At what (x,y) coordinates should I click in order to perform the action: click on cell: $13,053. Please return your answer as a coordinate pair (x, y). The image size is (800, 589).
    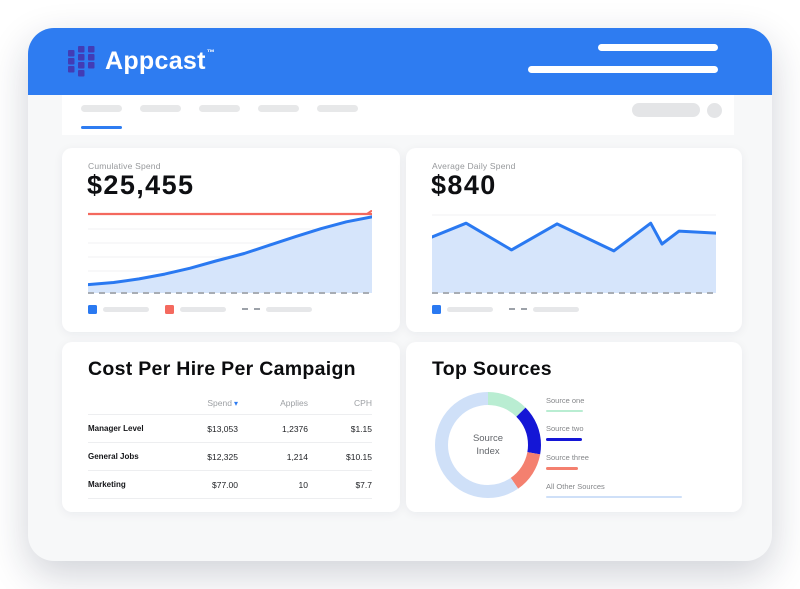
    Looking at the image, I should click on (222, 428).